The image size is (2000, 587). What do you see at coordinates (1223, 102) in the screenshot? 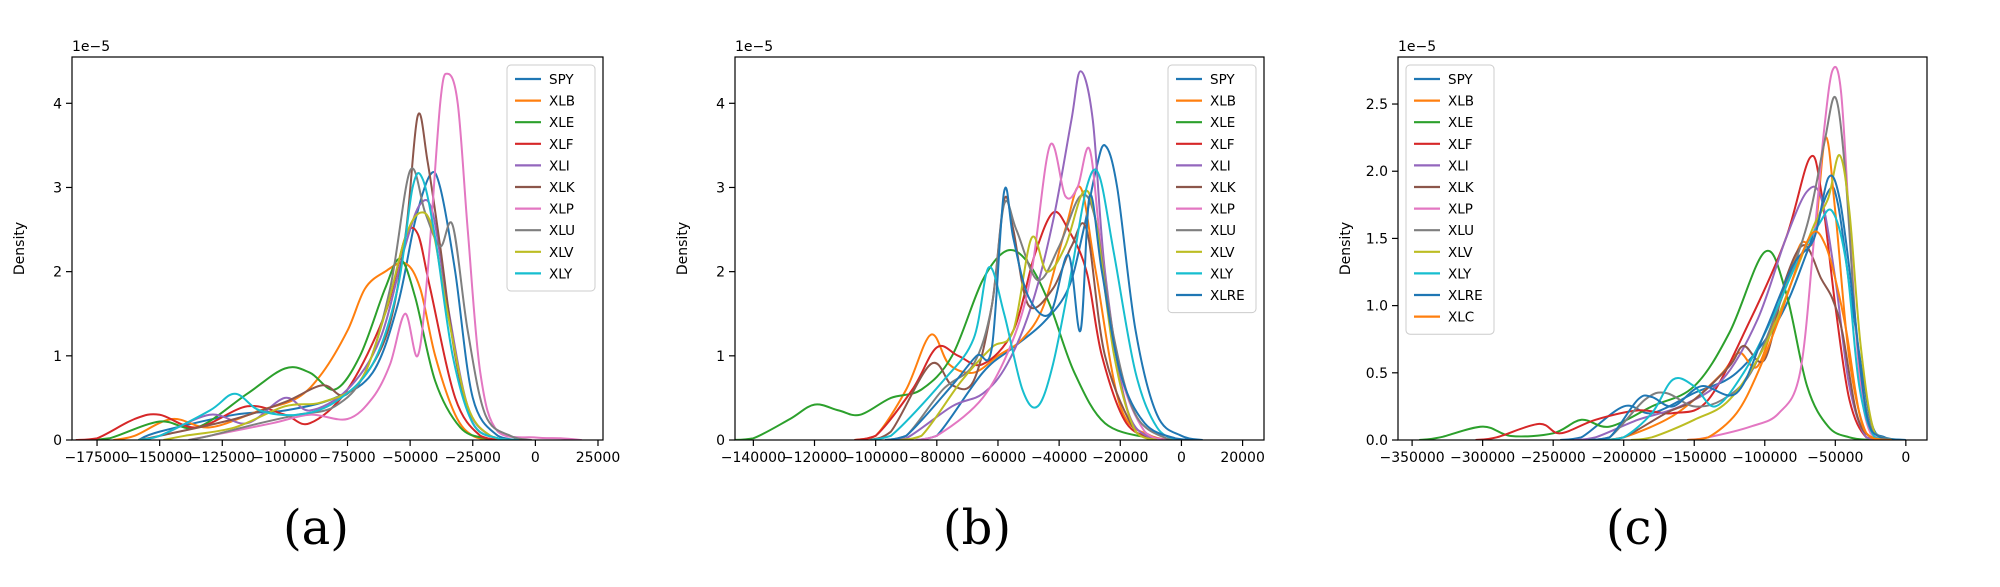
I see `legend-label: XLB` at bounding box center [1223, 102].